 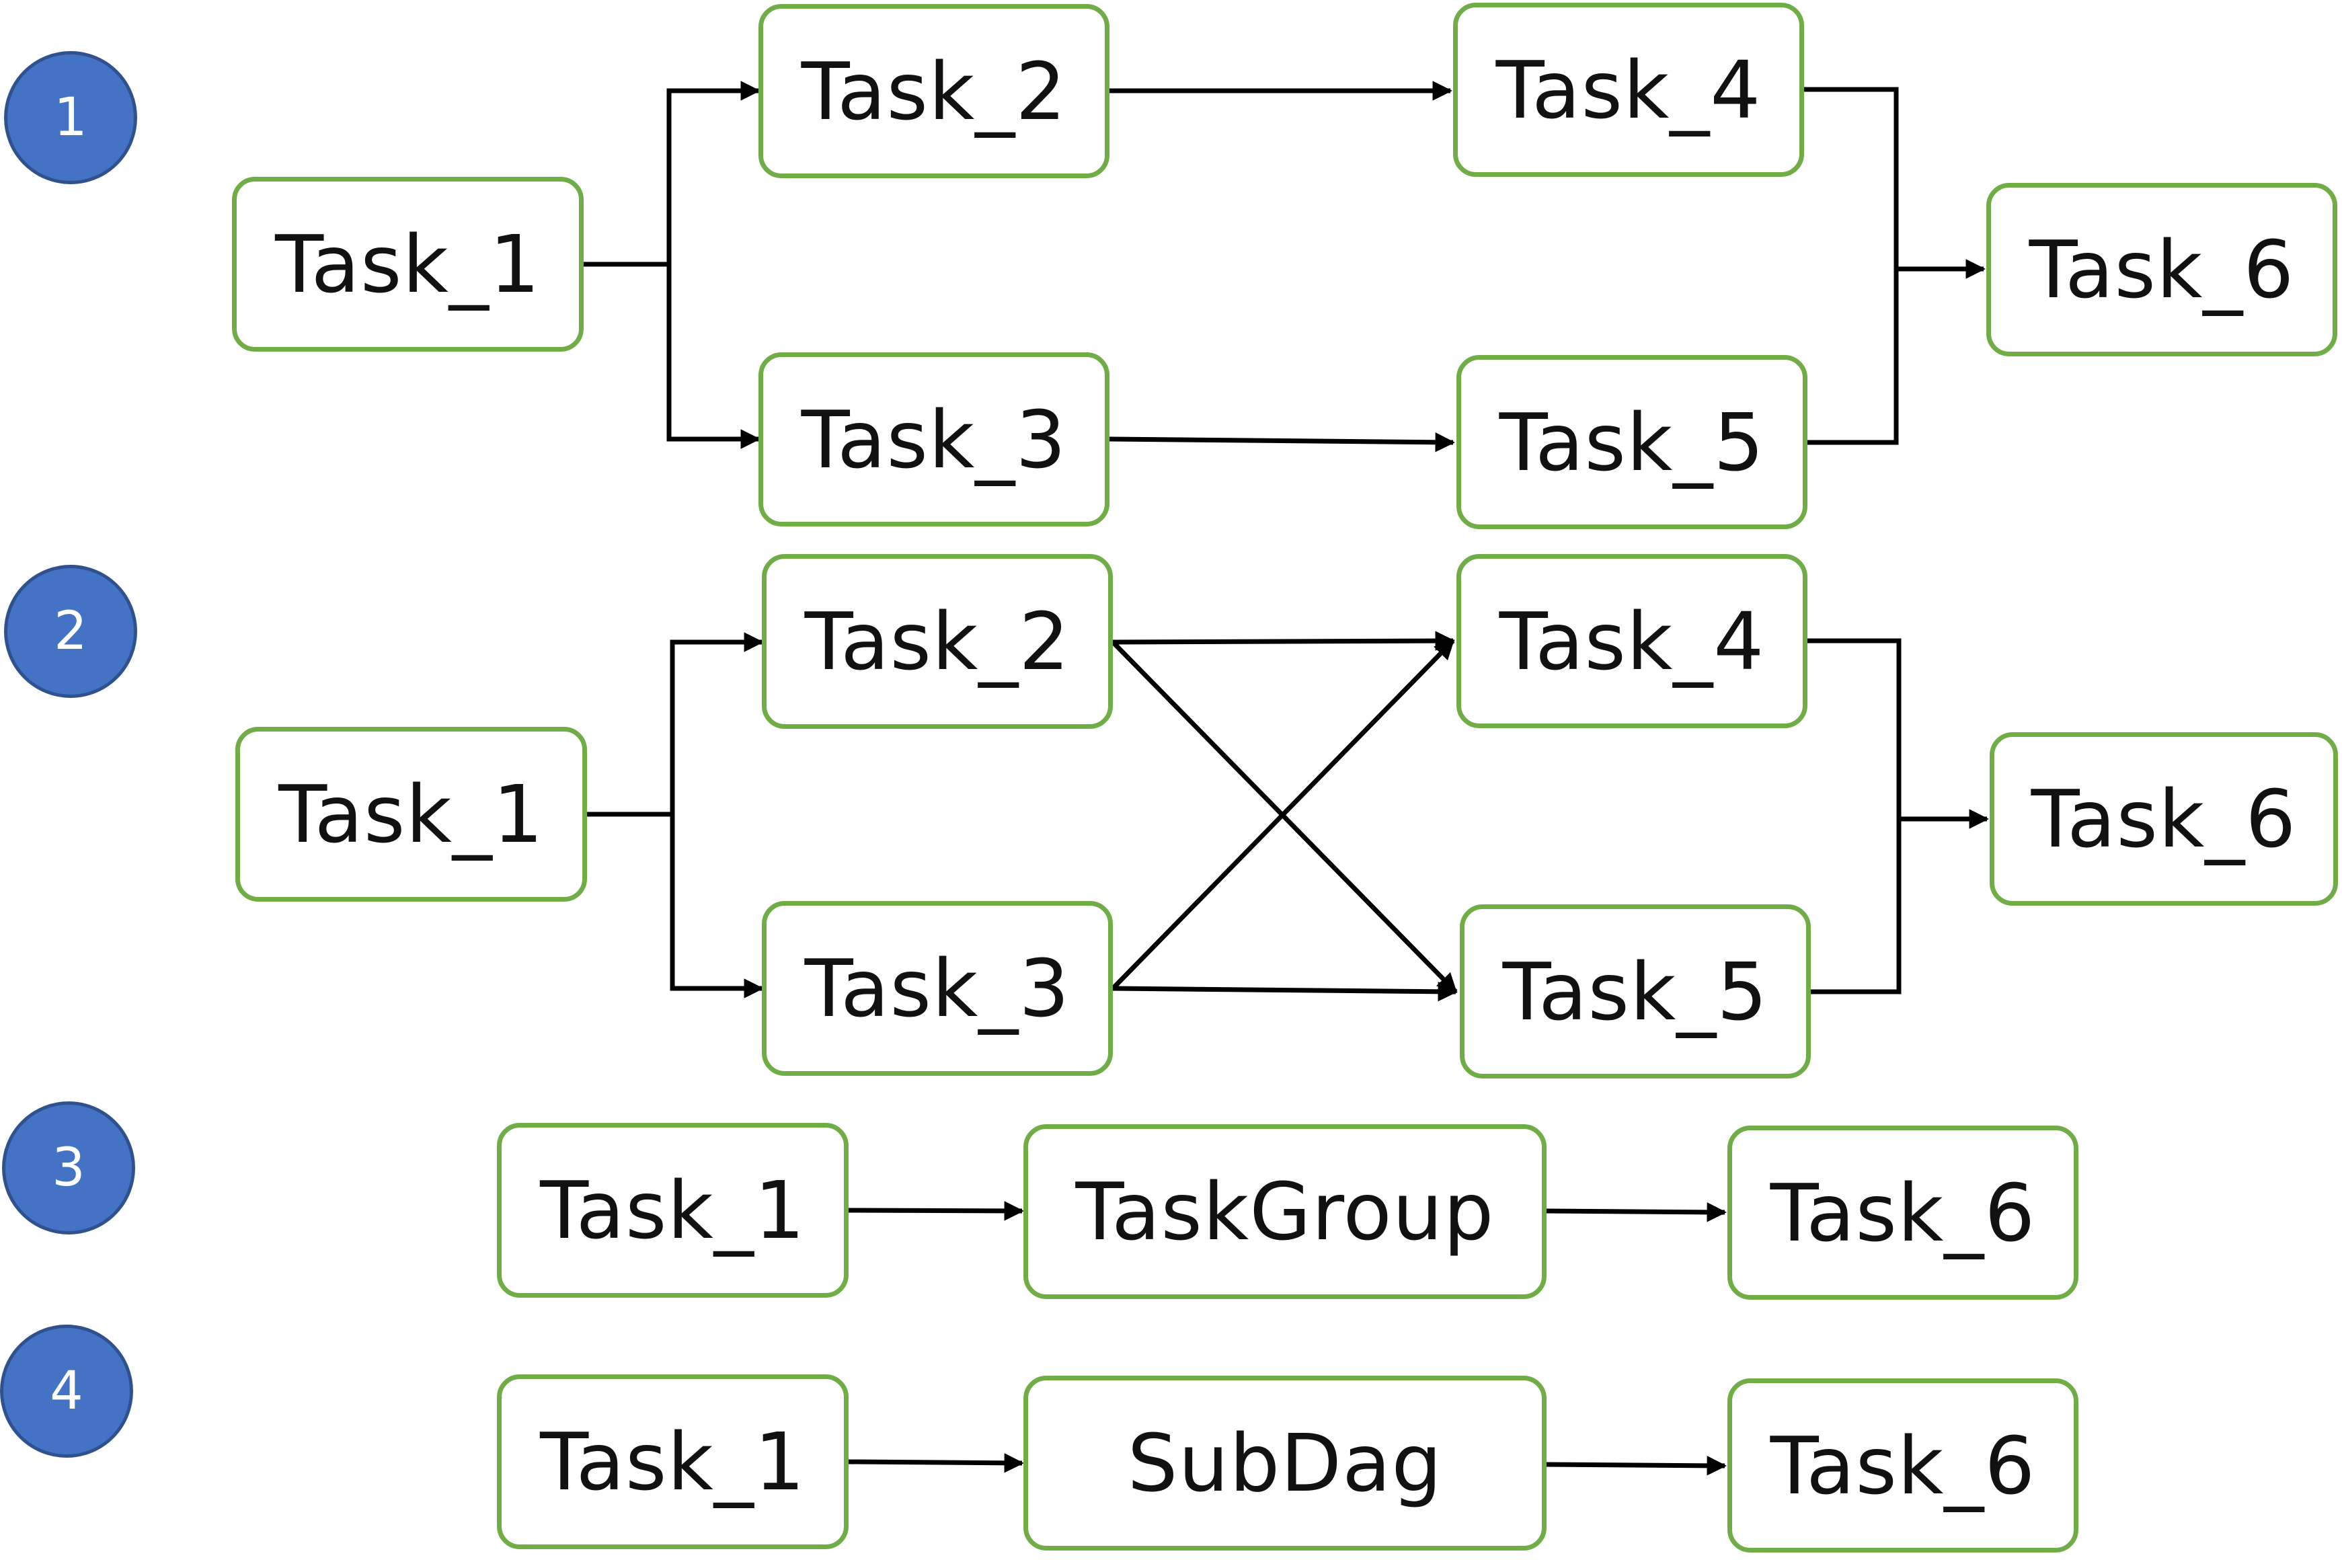 I want to click on taskgroup-node: TaskGroup, so click(x=1285, y=1211).